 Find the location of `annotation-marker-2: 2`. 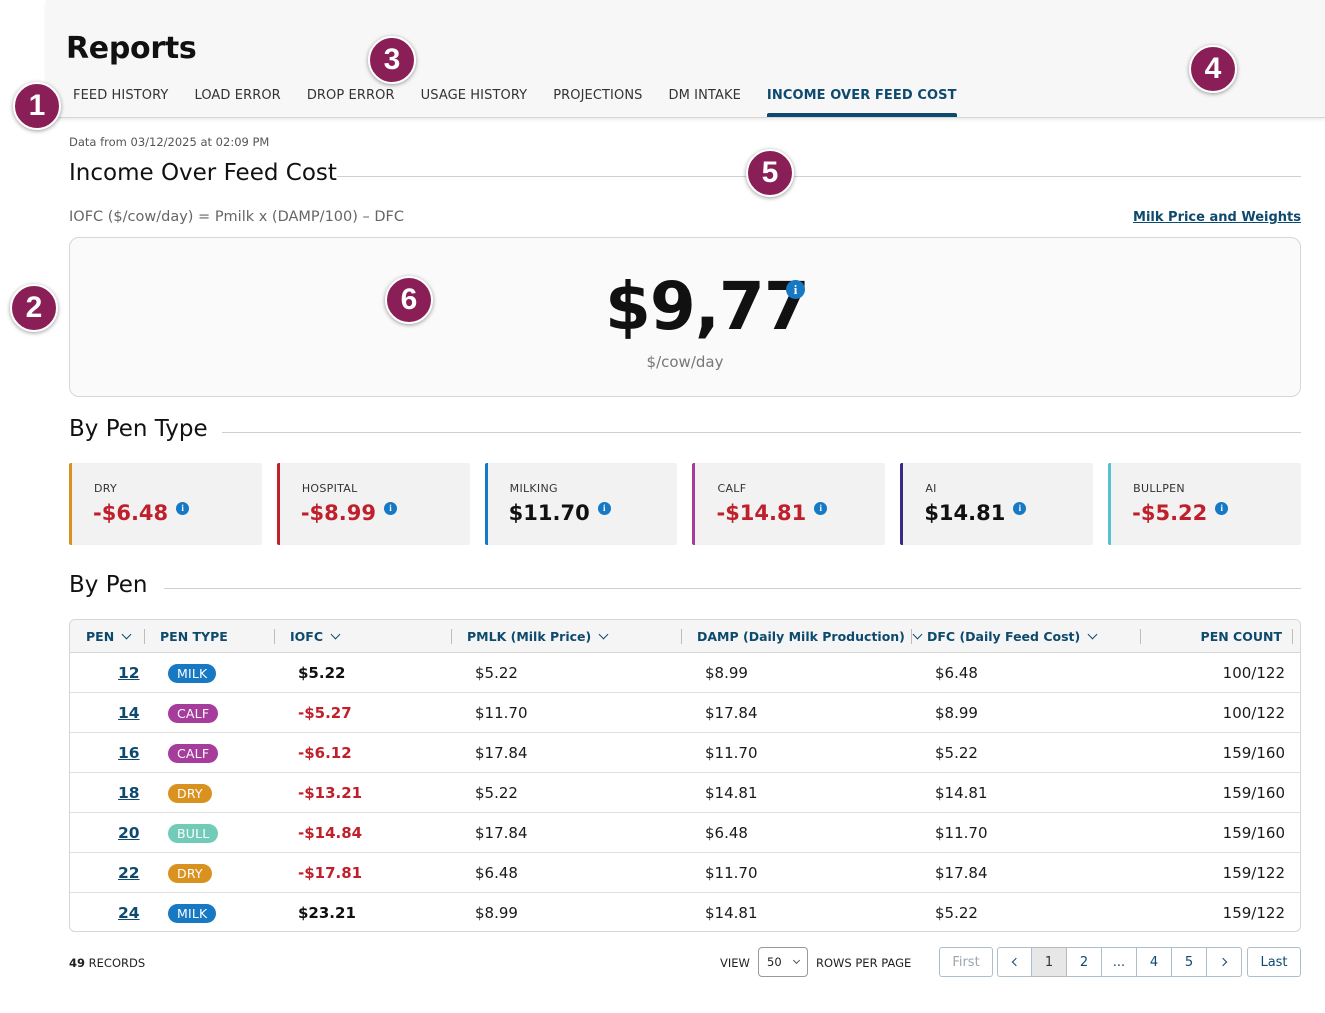

annotation-marker-2: 2 is located at coordinates (34, 308).